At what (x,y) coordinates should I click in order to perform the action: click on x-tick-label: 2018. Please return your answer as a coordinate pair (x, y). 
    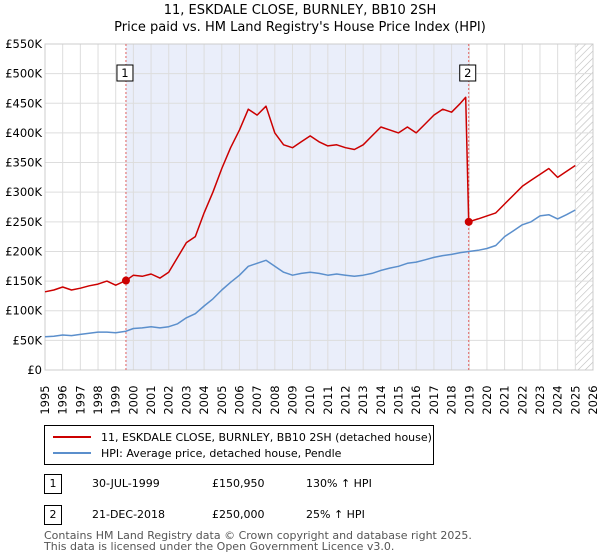
    Looking at the image, I should click on (452, 399).